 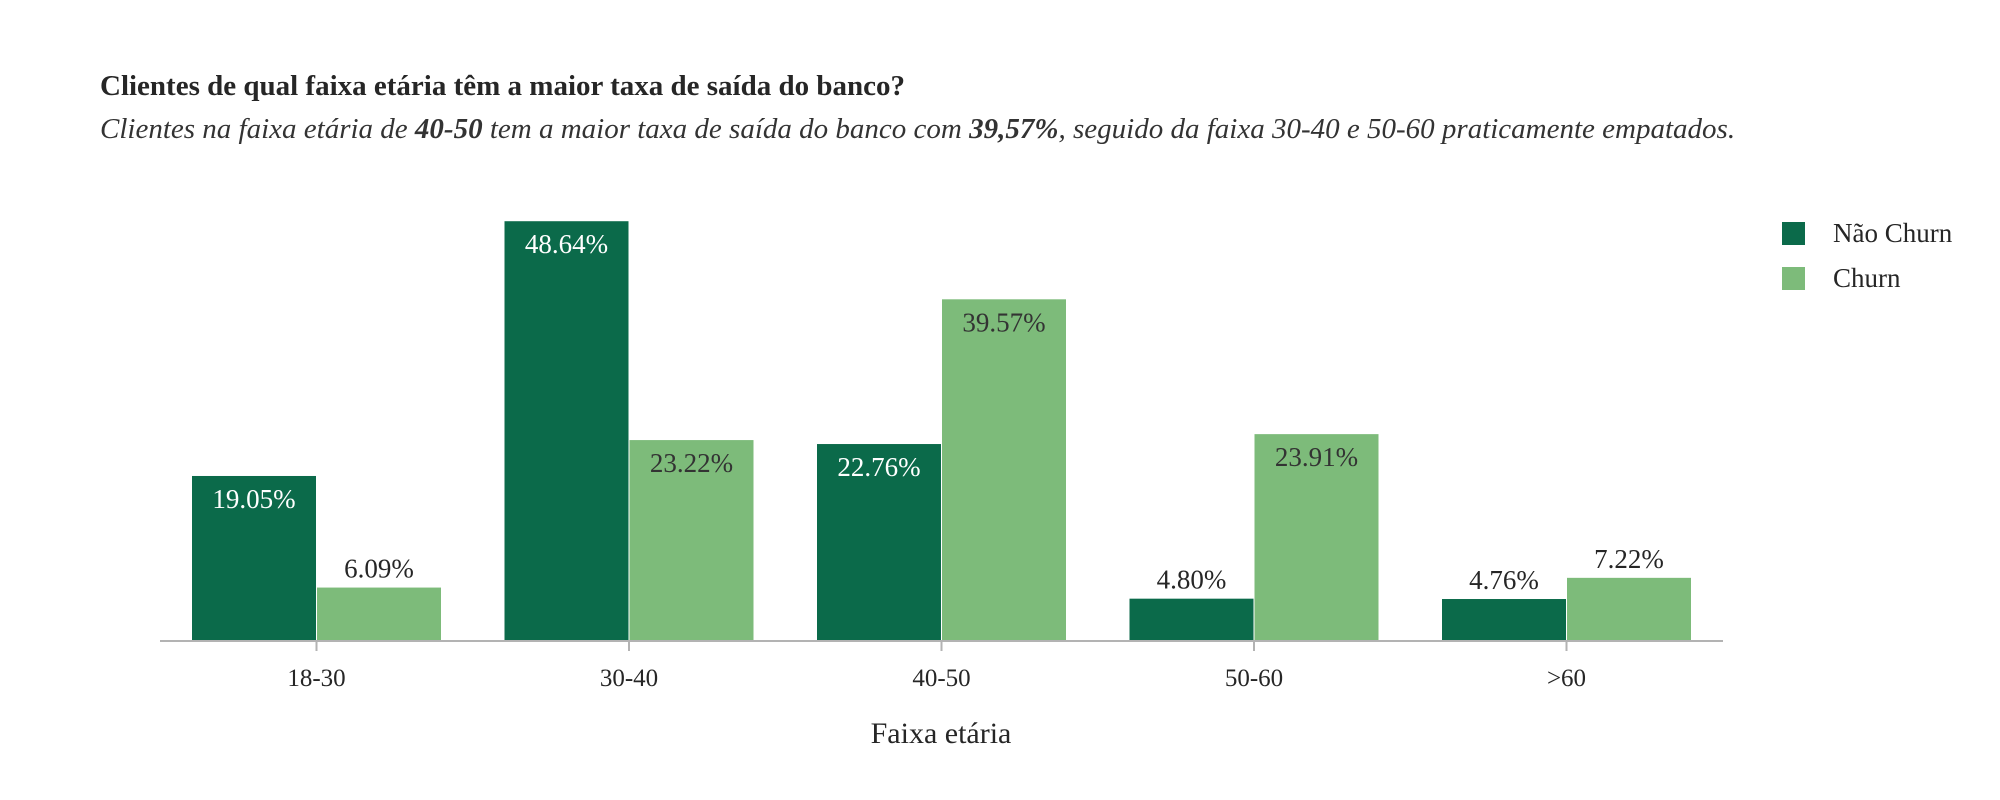 I want to click on subtitle-part: tem a maior taxa de saída do banco com, so click(x=726, y=129).